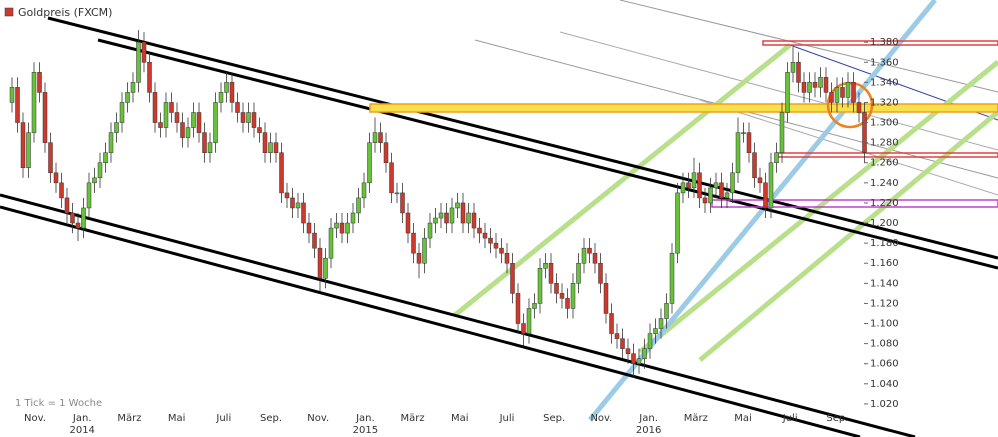 The height and width of the screenshot is (437, 998). I want to click on y-tick-label: 1.260, so click(884, 163).